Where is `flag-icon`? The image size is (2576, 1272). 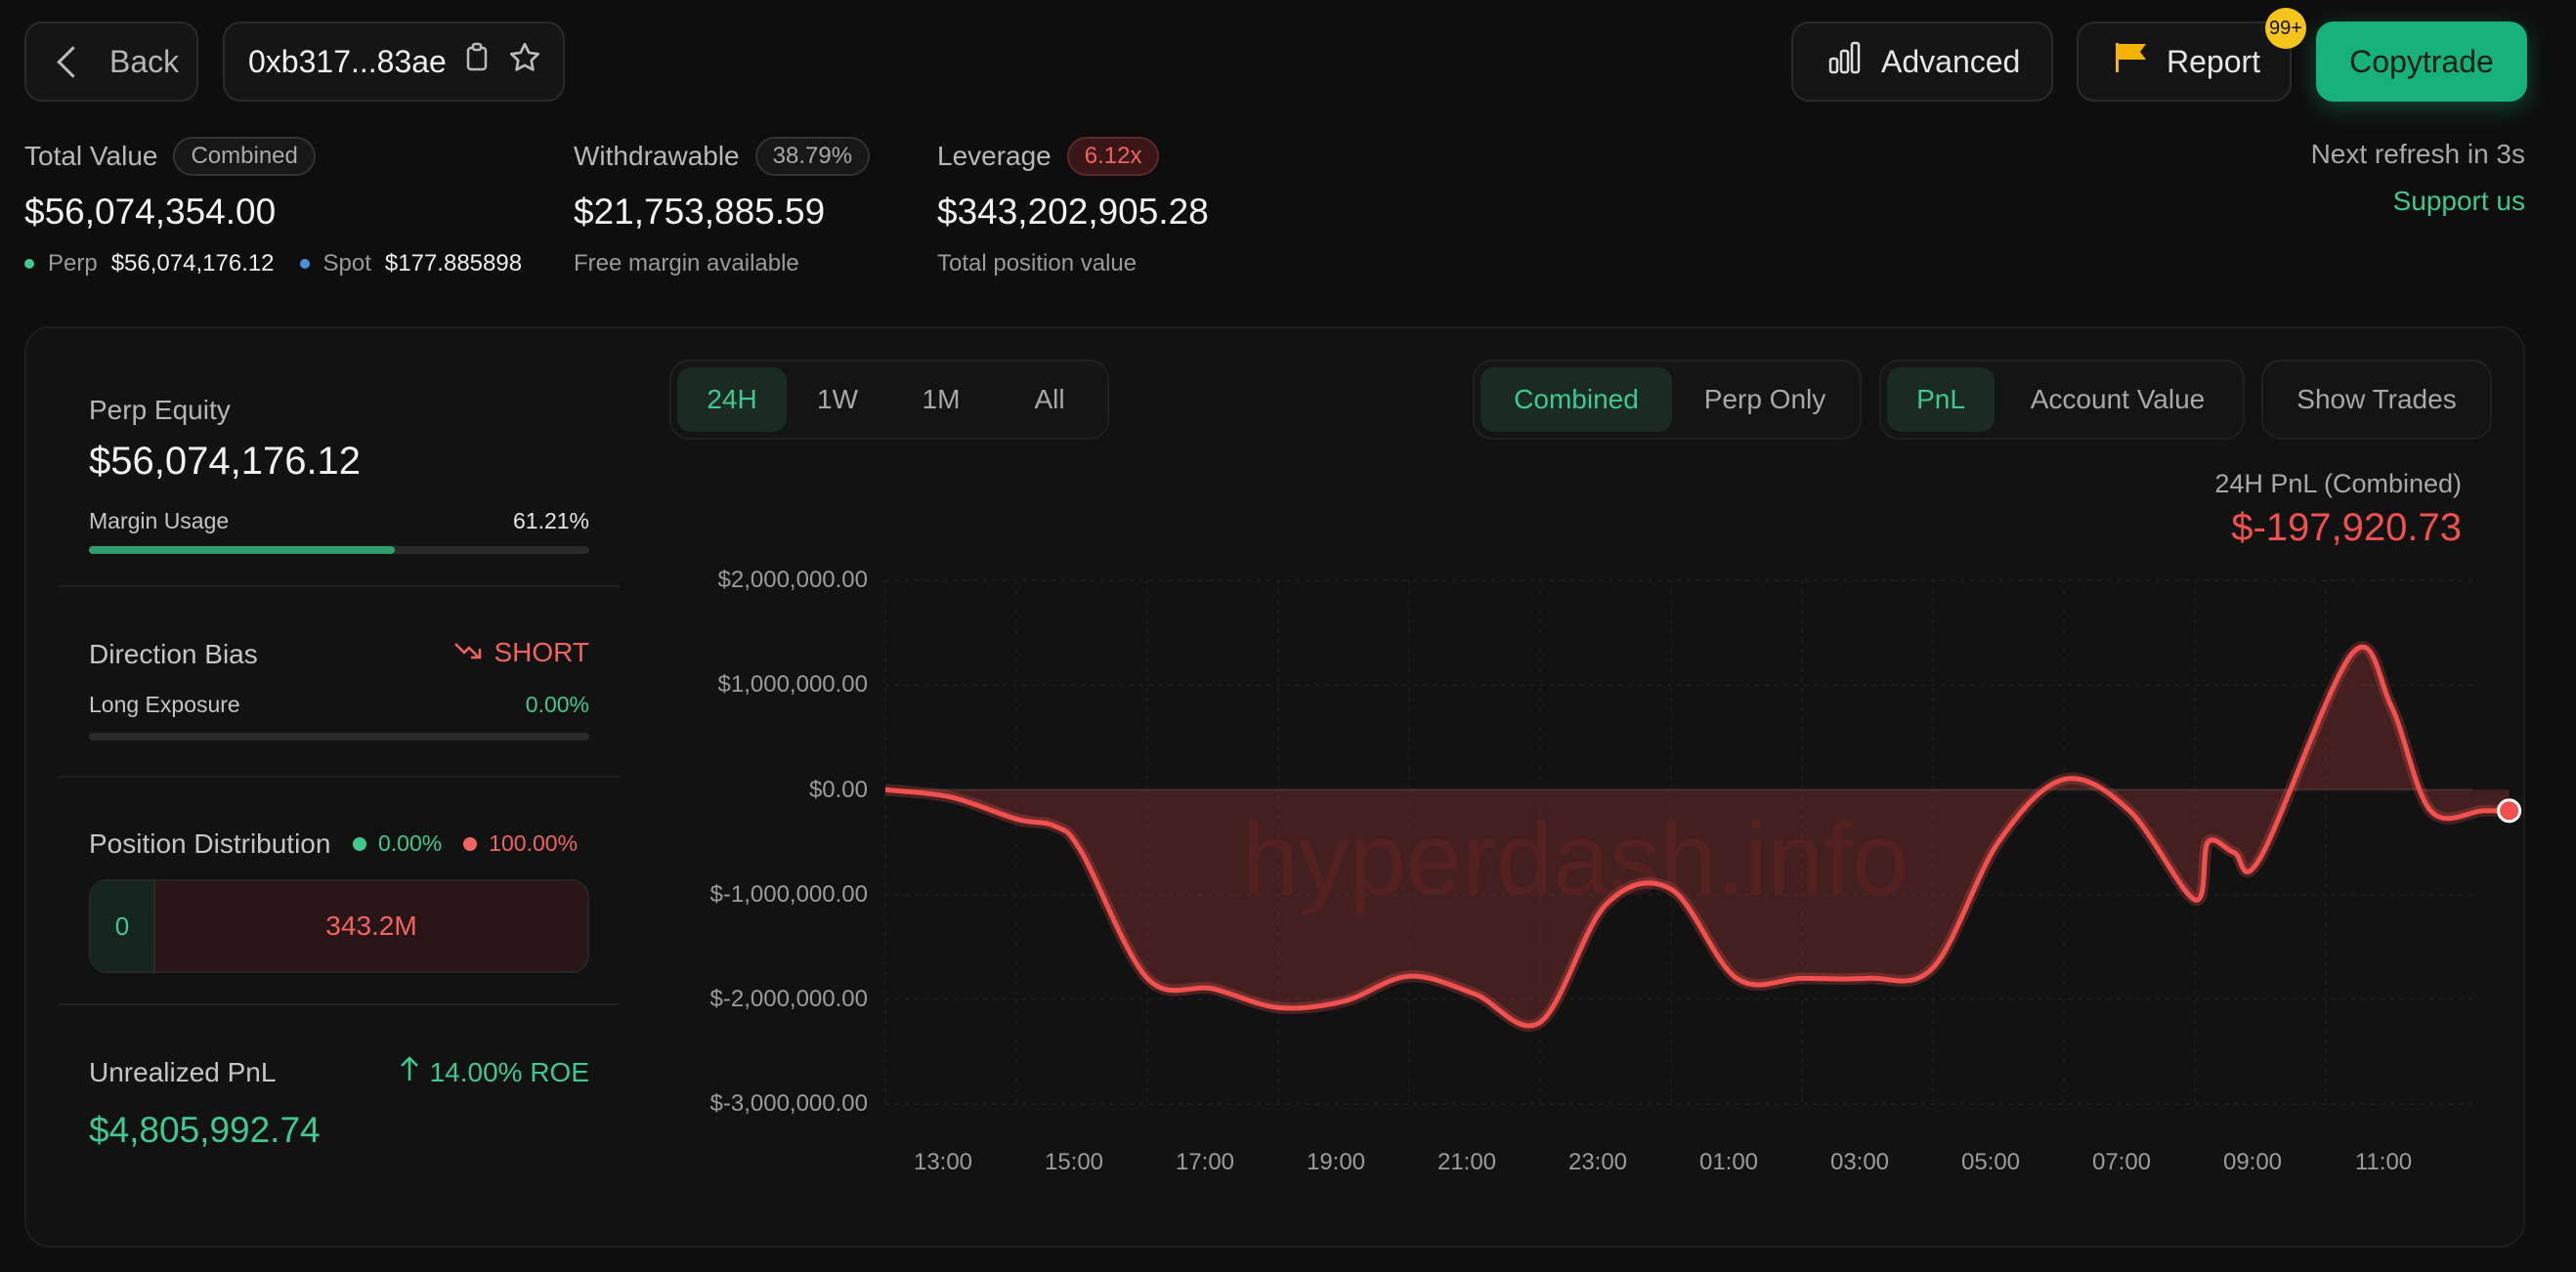
flag-icon is located at coordinates (2132, 62).